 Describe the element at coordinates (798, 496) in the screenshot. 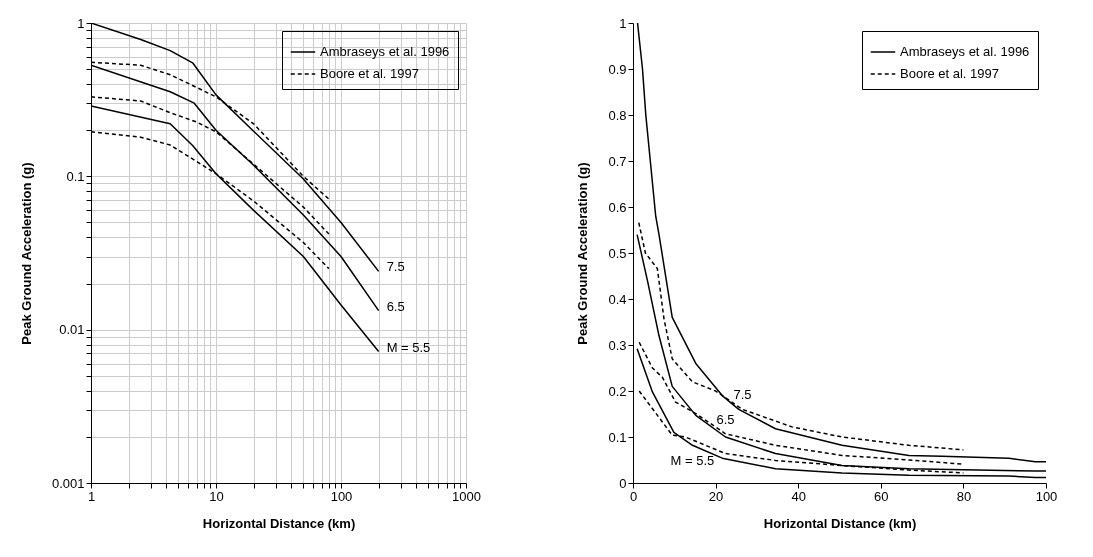

I see `x-tick-label: 40` at that location.